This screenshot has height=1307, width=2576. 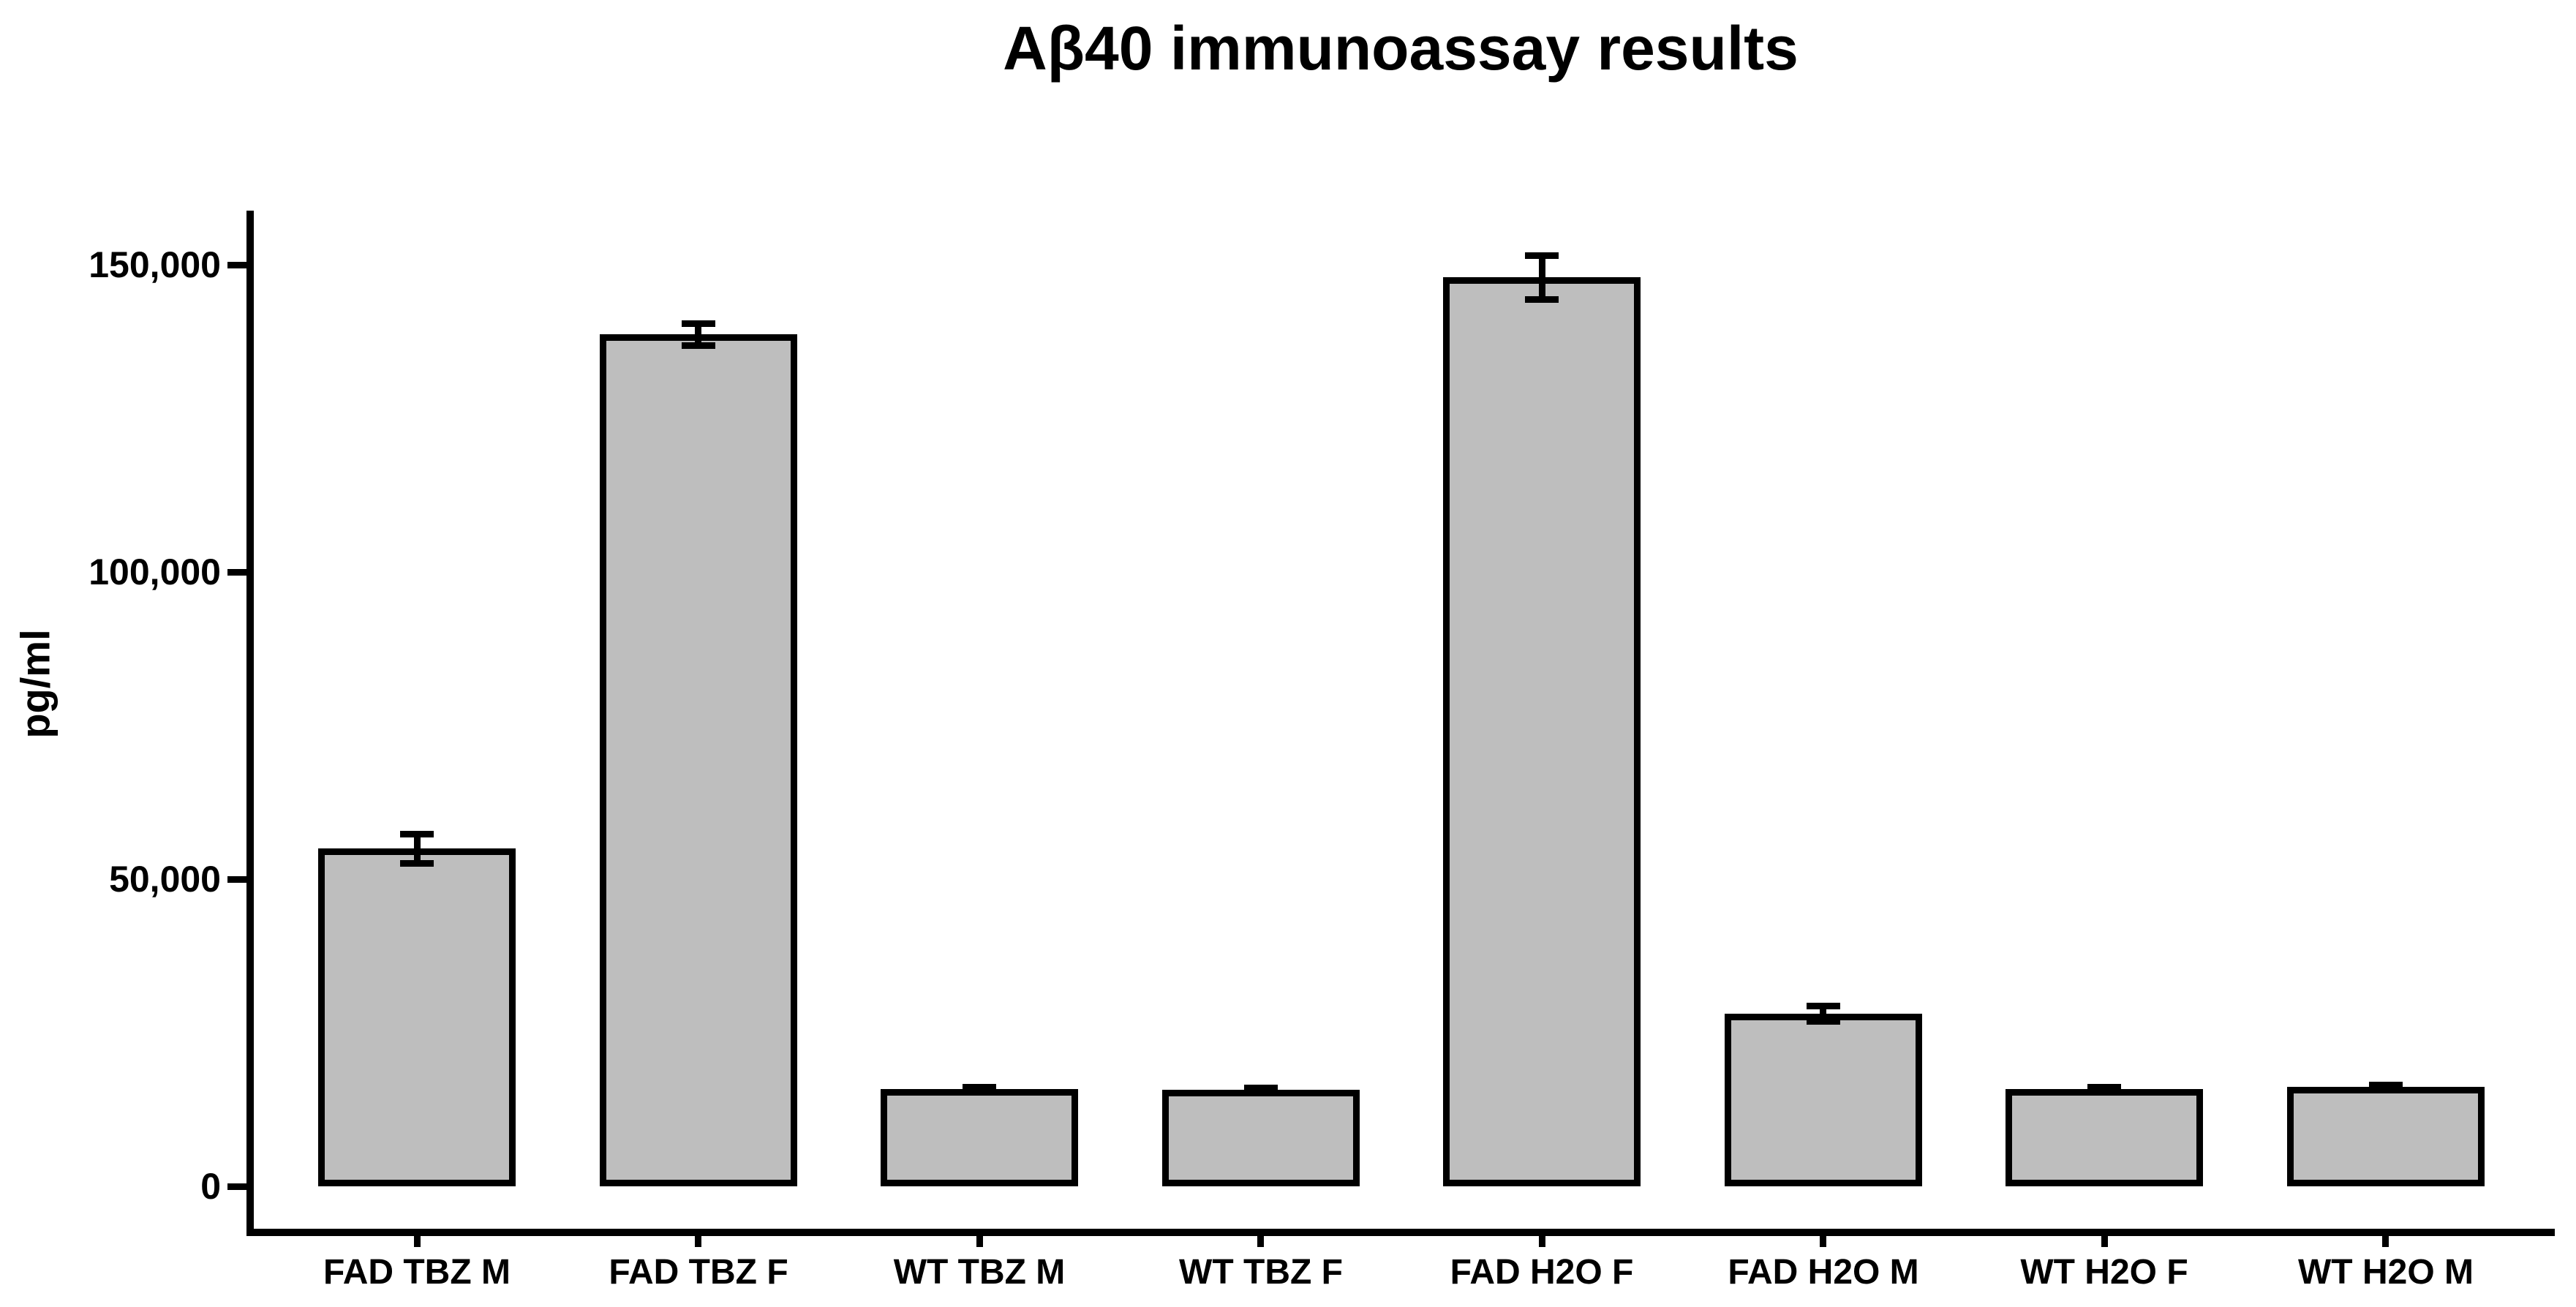 What do you see at coordinates (417, 1017) in the screenshot?
I see `bar-fad-tbz-m` at bounding box center [417, 1017].